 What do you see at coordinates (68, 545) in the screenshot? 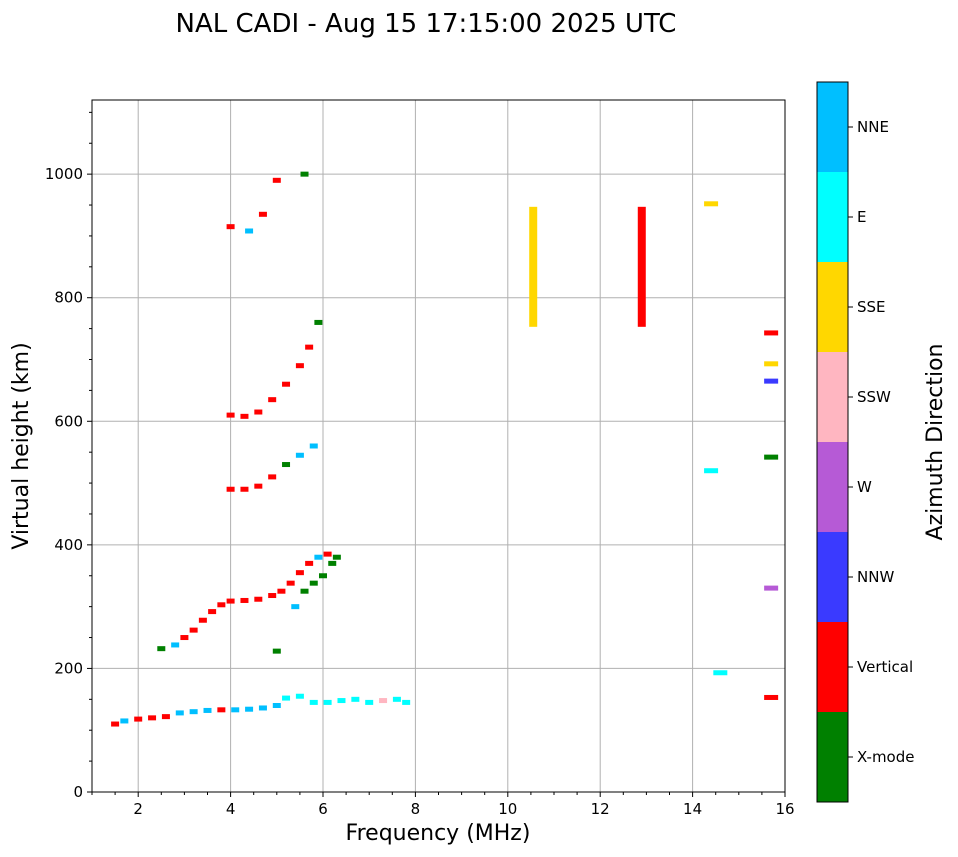
I see `y-tick-label: 400` at bounding box center [68, 545].